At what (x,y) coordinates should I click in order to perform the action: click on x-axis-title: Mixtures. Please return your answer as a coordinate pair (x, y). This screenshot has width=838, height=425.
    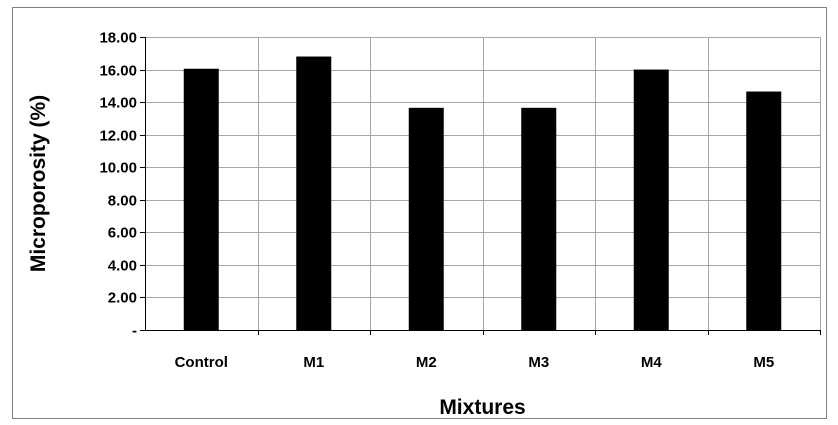
    Looking at the image, I should click on (482, 407).